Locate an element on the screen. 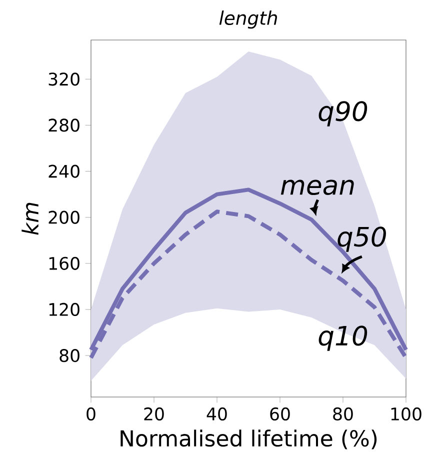  x-axis-title: Normalised lifetime (%) is located at coordinates (248, 440).